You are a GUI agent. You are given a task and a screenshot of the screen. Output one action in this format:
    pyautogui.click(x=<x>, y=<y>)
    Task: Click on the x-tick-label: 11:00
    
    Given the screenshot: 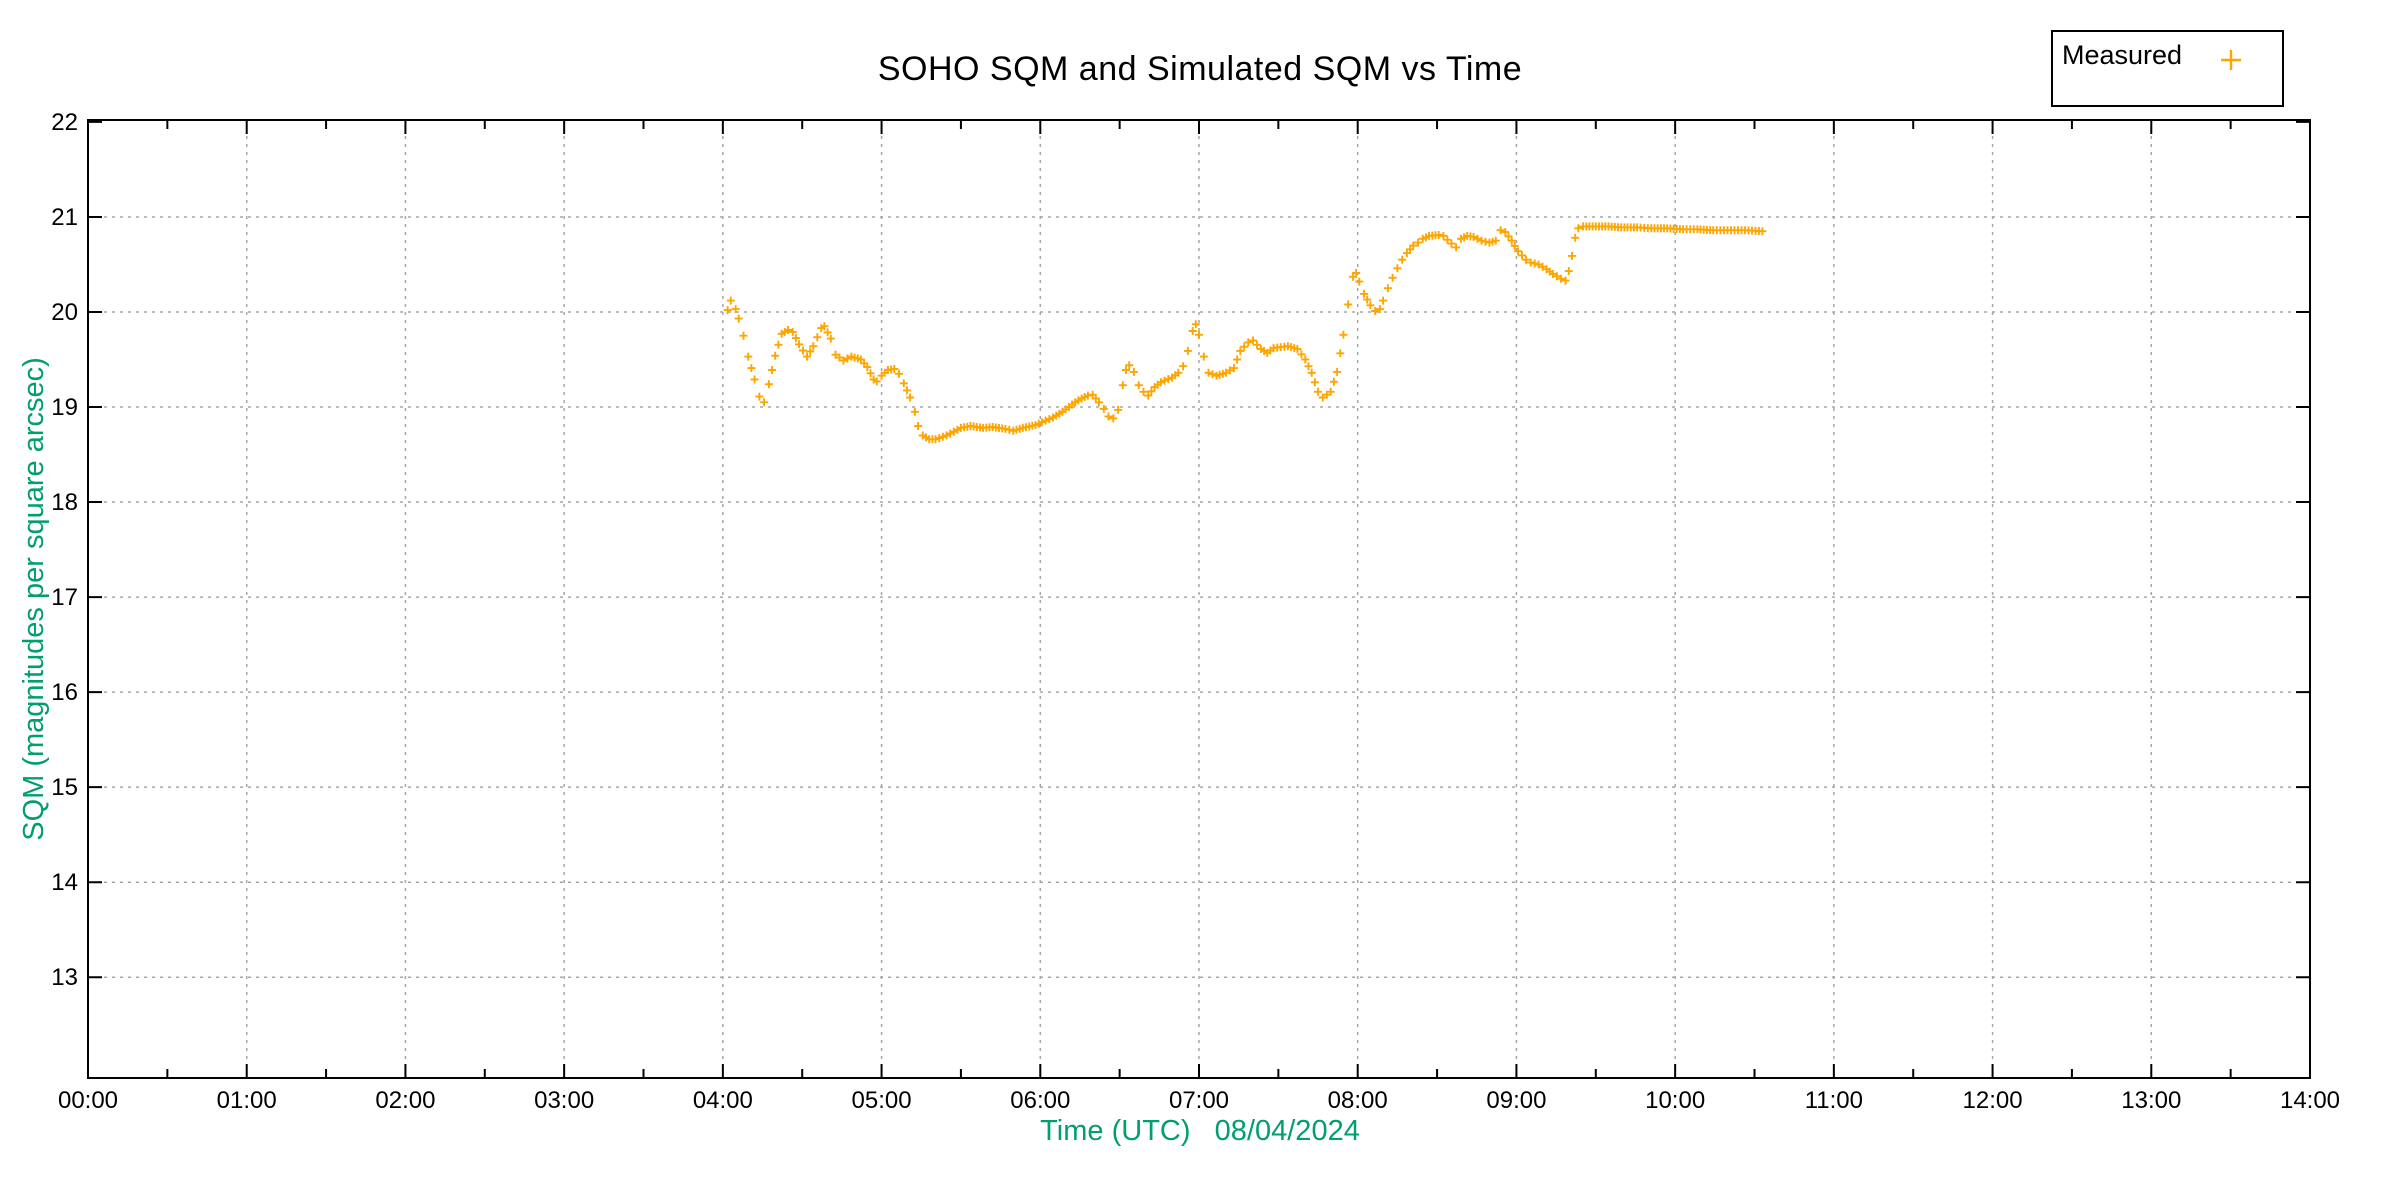 What is the action you would take?
    pyautogui.click(x=1833, y=1100)
    